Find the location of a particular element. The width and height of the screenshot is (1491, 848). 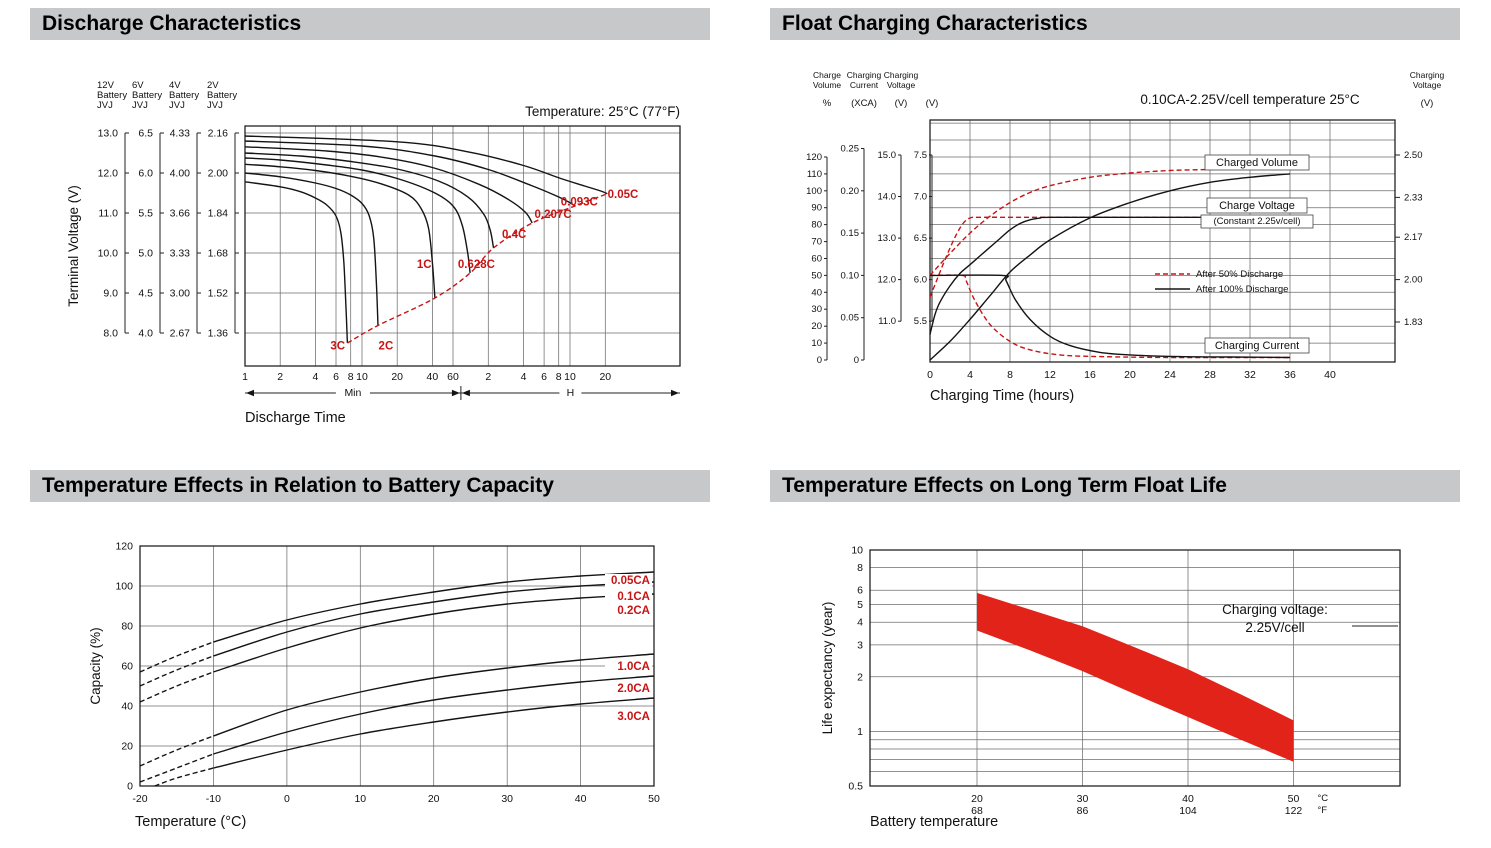

svg-text: 15.0 is located at coordinates (887, 155).